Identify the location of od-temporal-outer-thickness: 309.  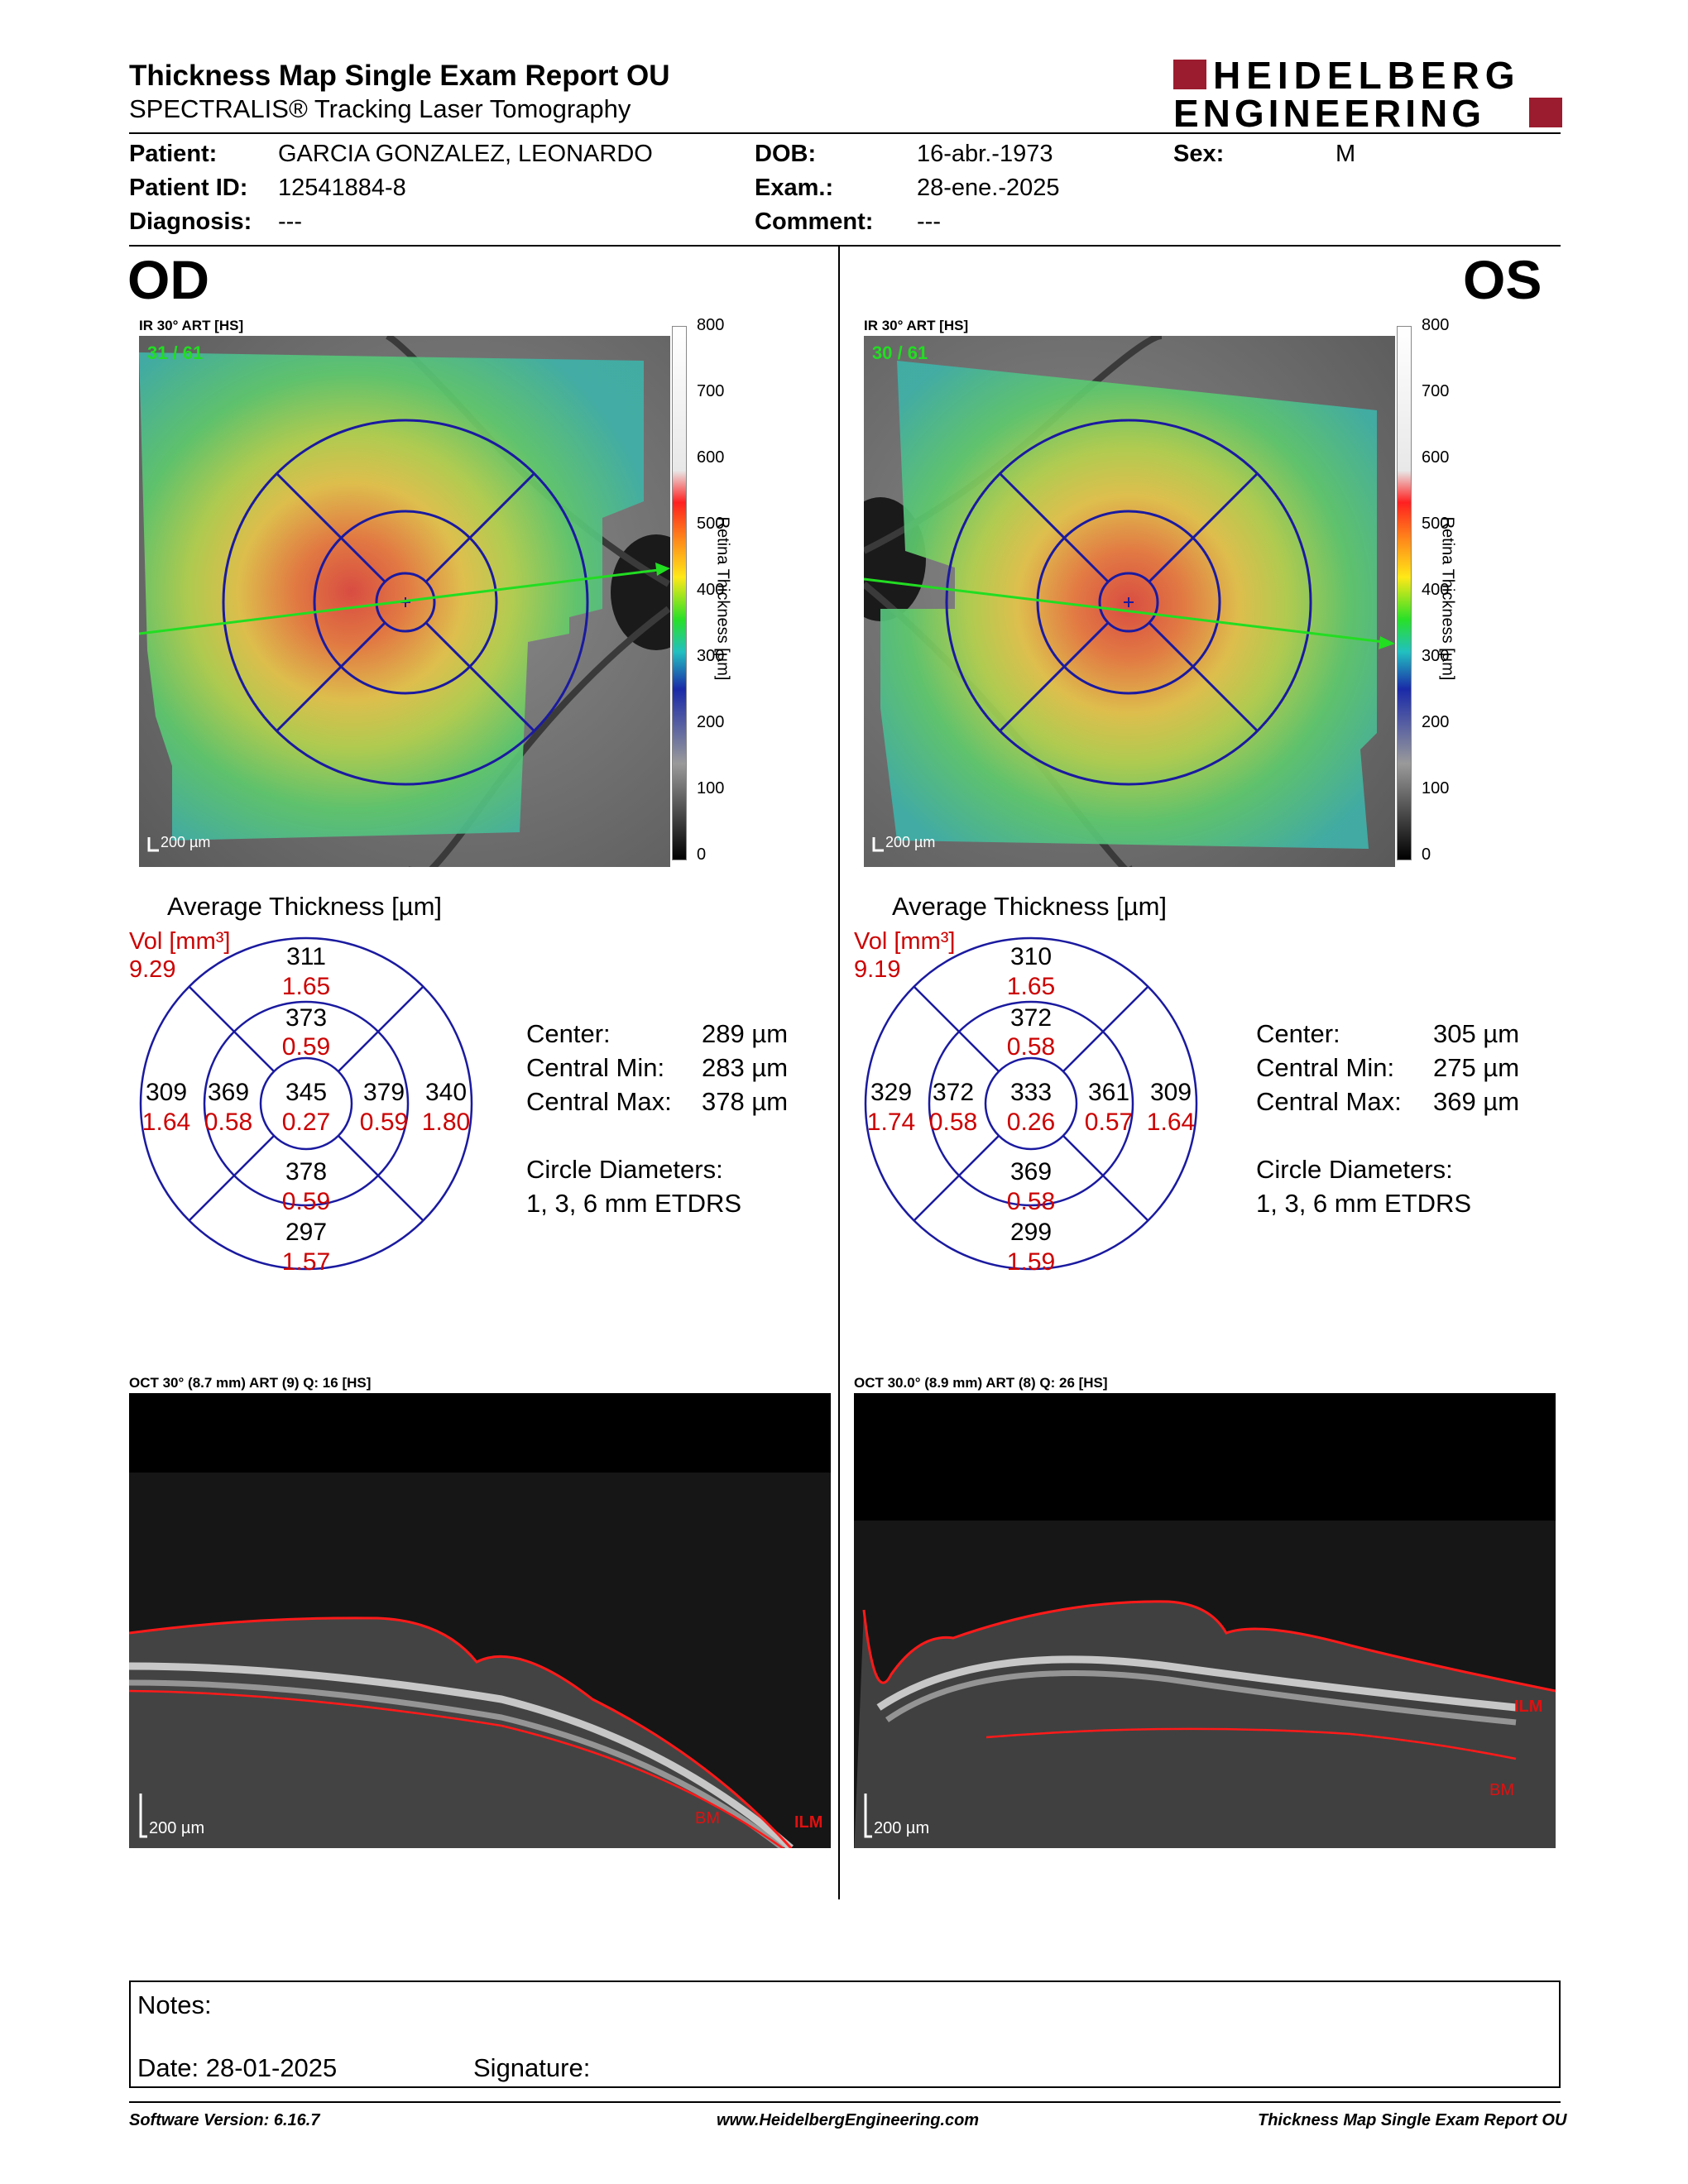
(166, 1092).